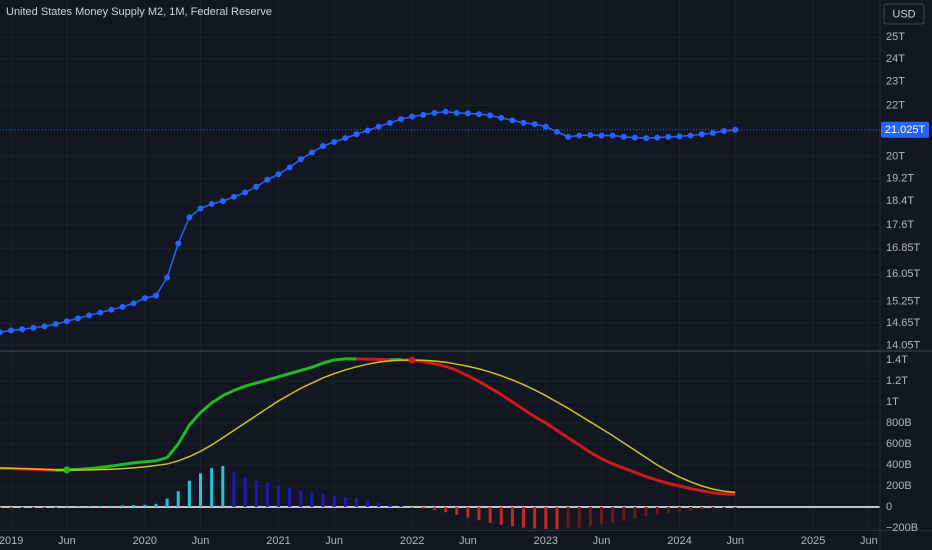 Image resolution: width=932 pixels, height=550 pixels. I want to click on x-tick-label: 2024, so click(679, 541).